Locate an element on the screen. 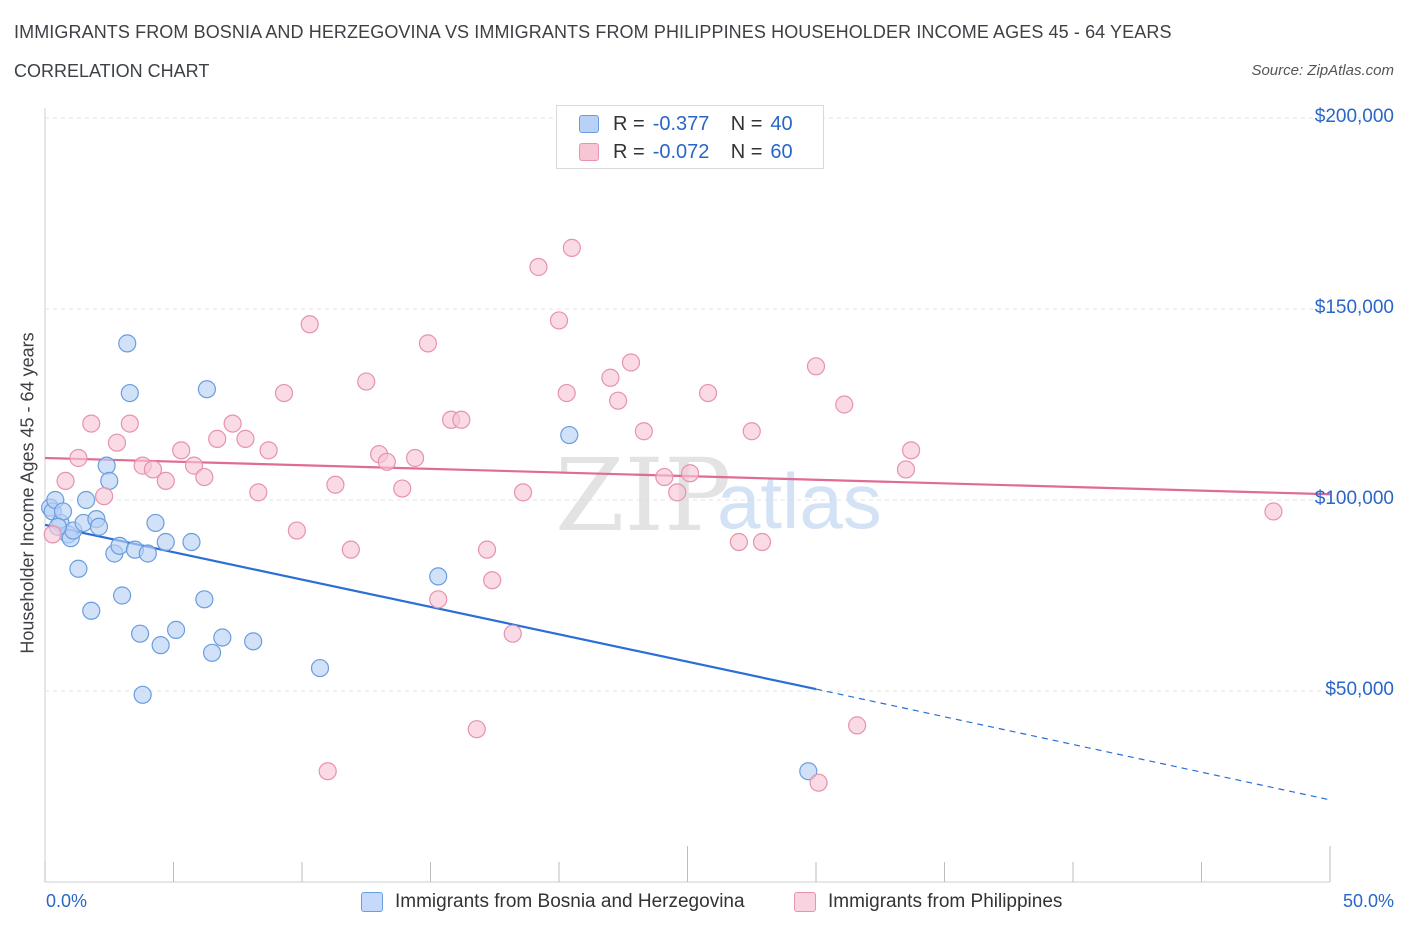  legend-row-bosnia: R = -0.377 N = 40 is located at coordinates (686, 124).